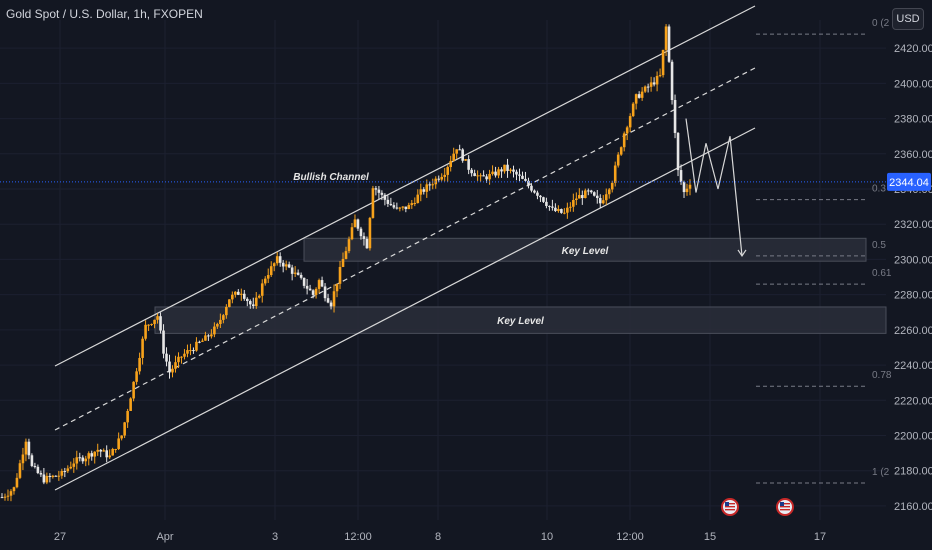 Image resolution: width=932 pixels, height=550 pixels. Describe the element at coordinates (913, 296) in the screenshot. I see `price-tick-label: 2280.00` at that location.